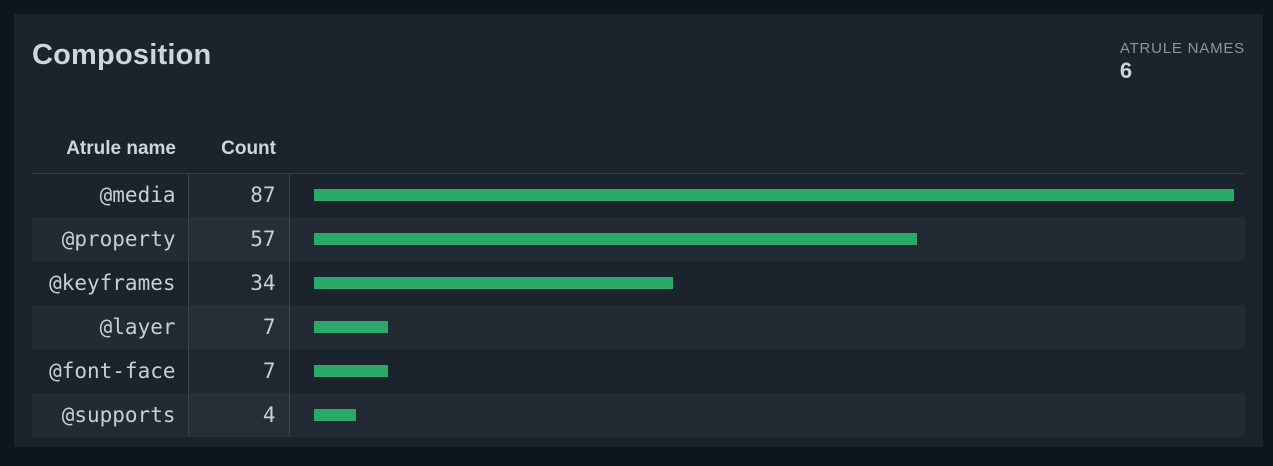 This screenshot has height=466, width=1273. What do you see at coordinates (110, 283) in the screenshot?
I see `atrule-name-cell: @keyframes` at bounding box center [110, 283].